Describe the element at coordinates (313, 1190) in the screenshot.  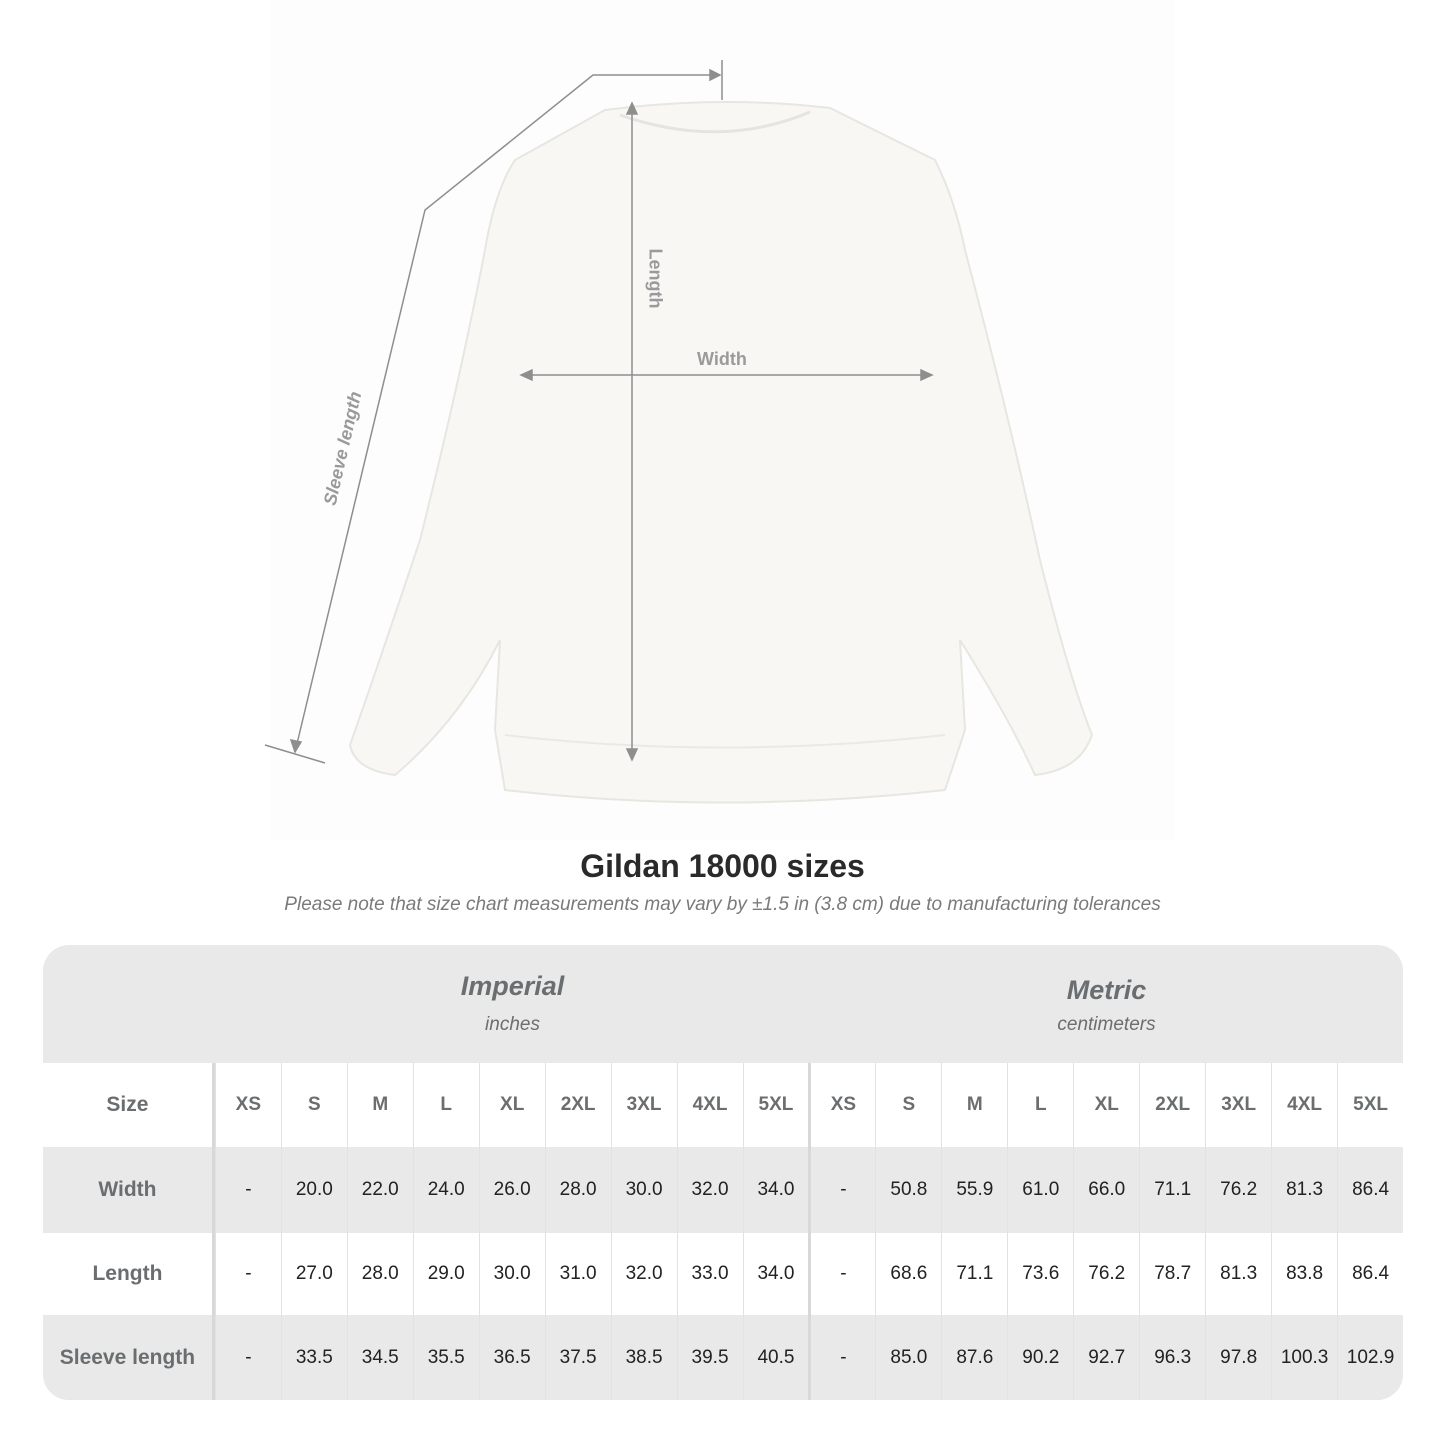
I see `value-cell: 20.0` at that location.